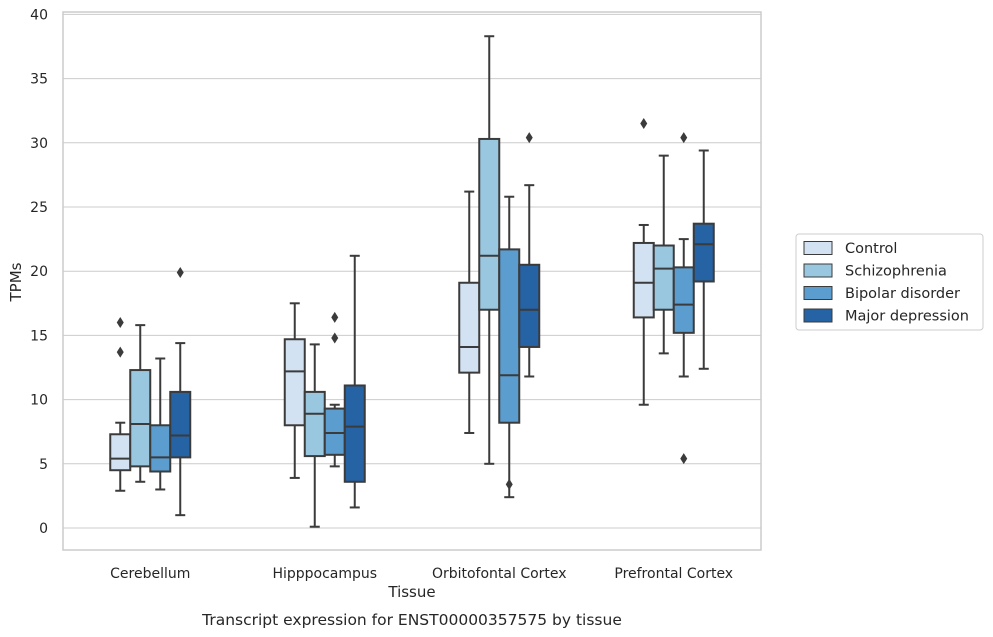  What do you see at coordinates (39, 336) in the screenshot?
I see `y-tick-label: 15` at bounding box center [39, 336].